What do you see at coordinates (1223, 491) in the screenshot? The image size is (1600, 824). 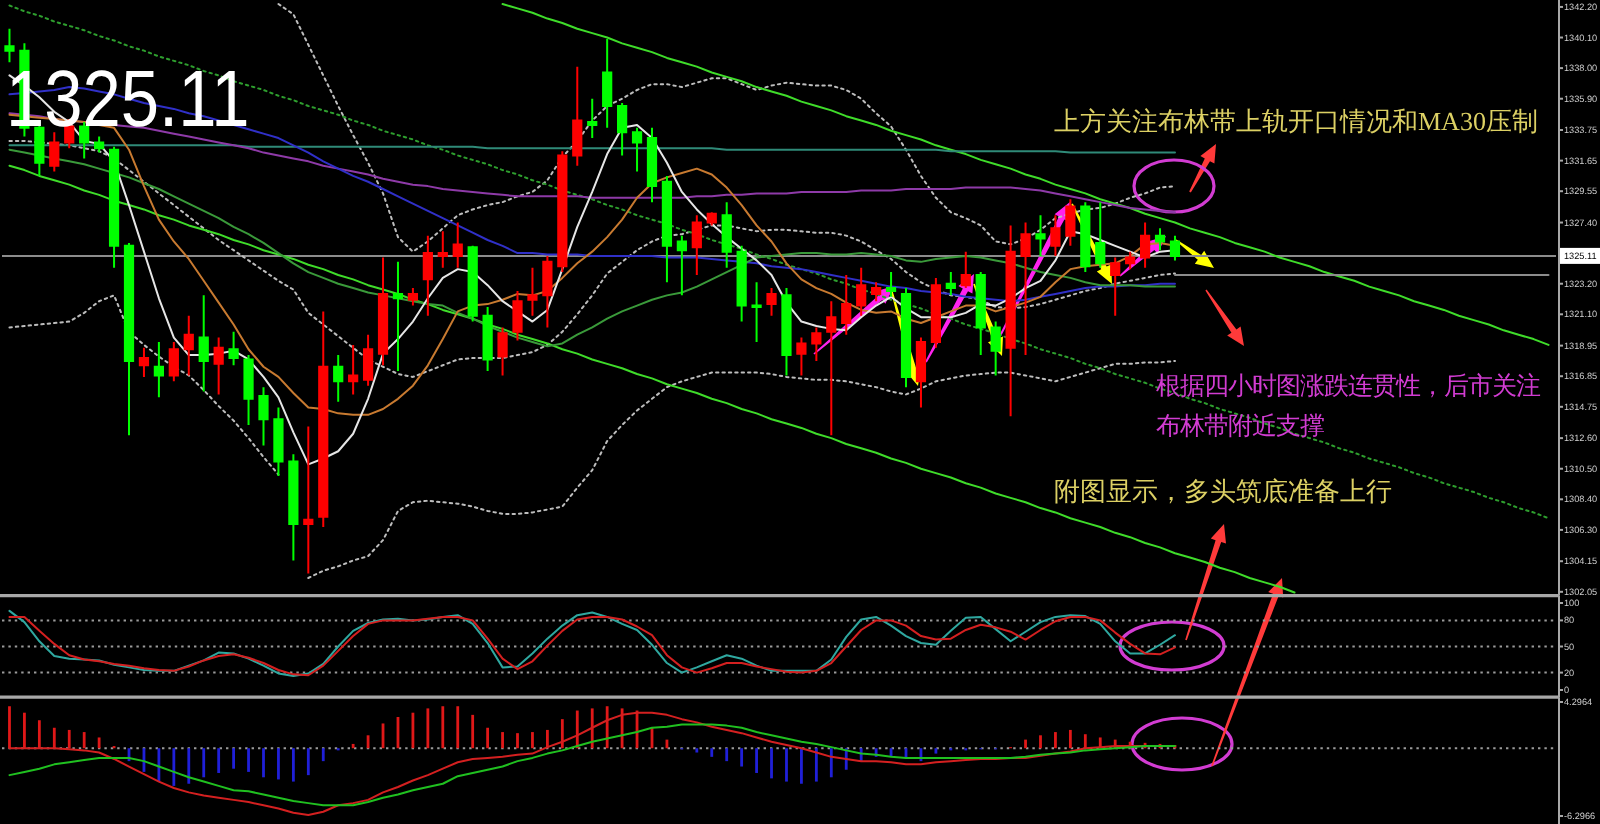 I see `annotation: 附图显示，多头筑底准备上行` at bounding box center [1223, 491].